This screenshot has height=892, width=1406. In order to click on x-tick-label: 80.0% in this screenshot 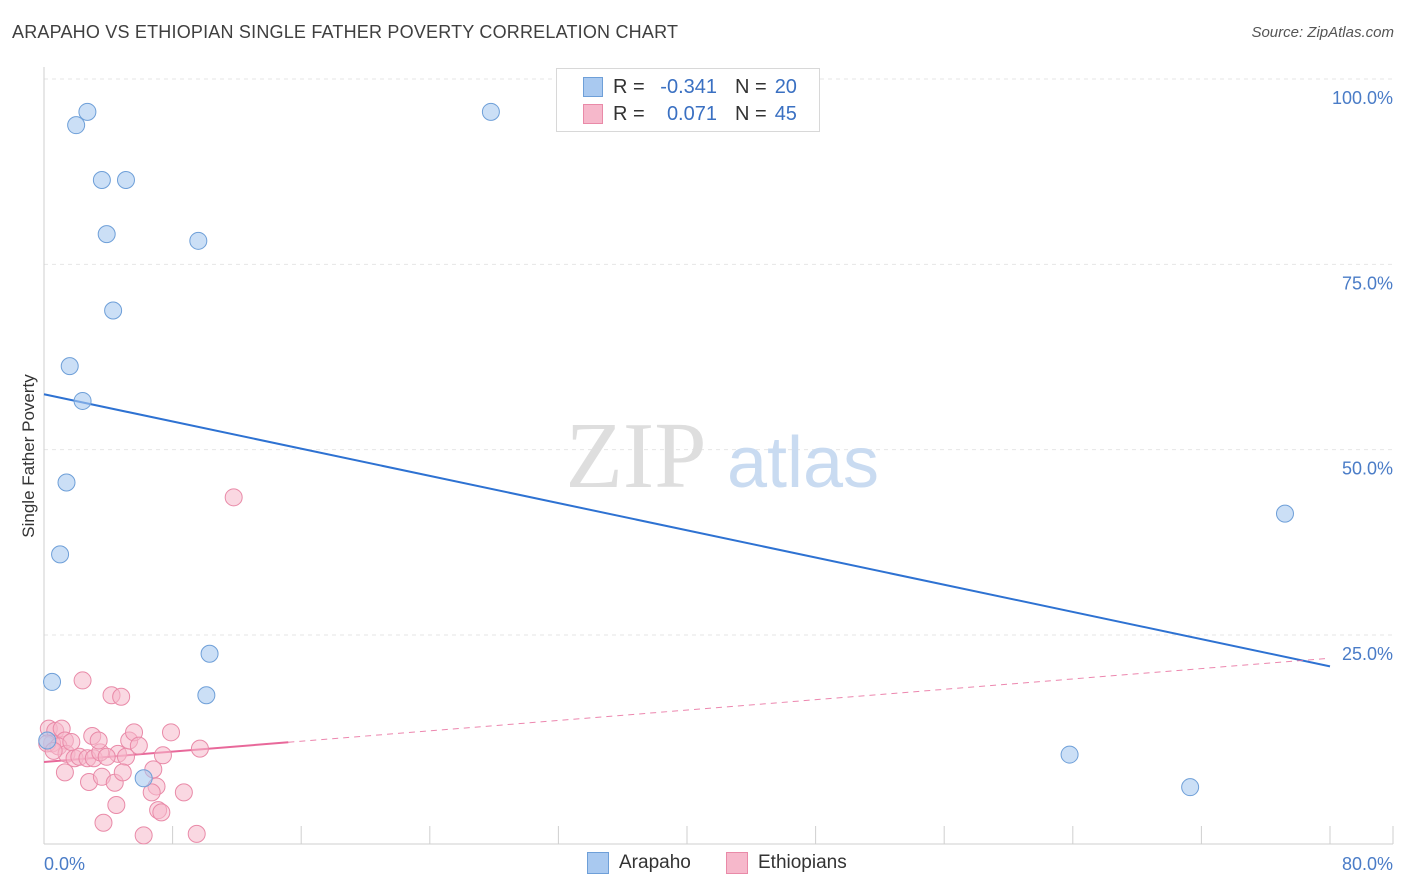, I will do `click(1367, 864)`.